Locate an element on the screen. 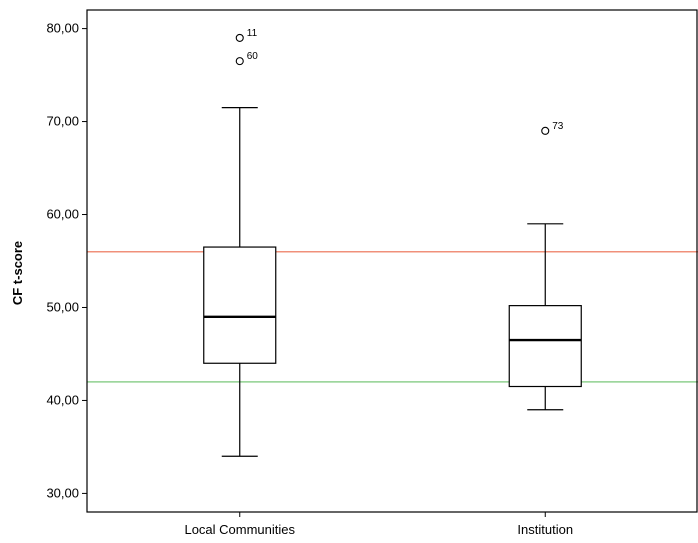  y-tick-label: 80,00 is located at coordinates (62, 28).